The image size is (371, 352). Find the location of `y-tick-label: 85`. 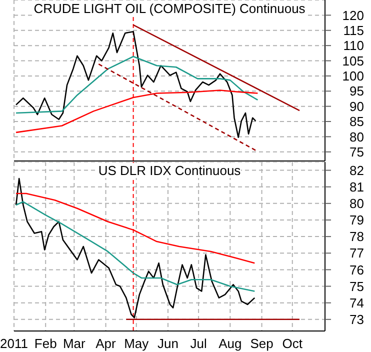

y-tick-label: 85 is located at coordinates (357, 122).